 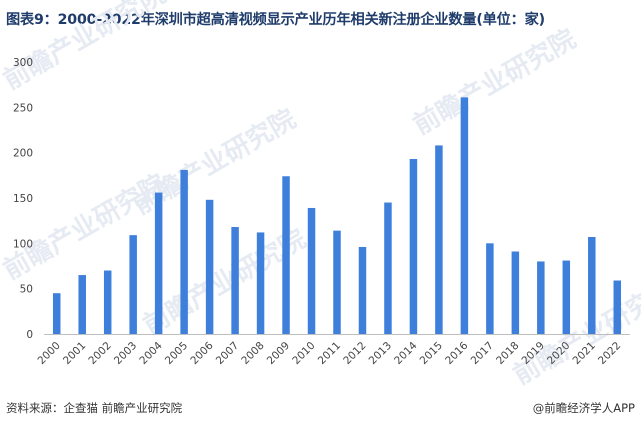 What do you see at coordinates (48, 353) in the screenshot?
I see `x-tick-label: 2000` at bounding box center [48, 353].